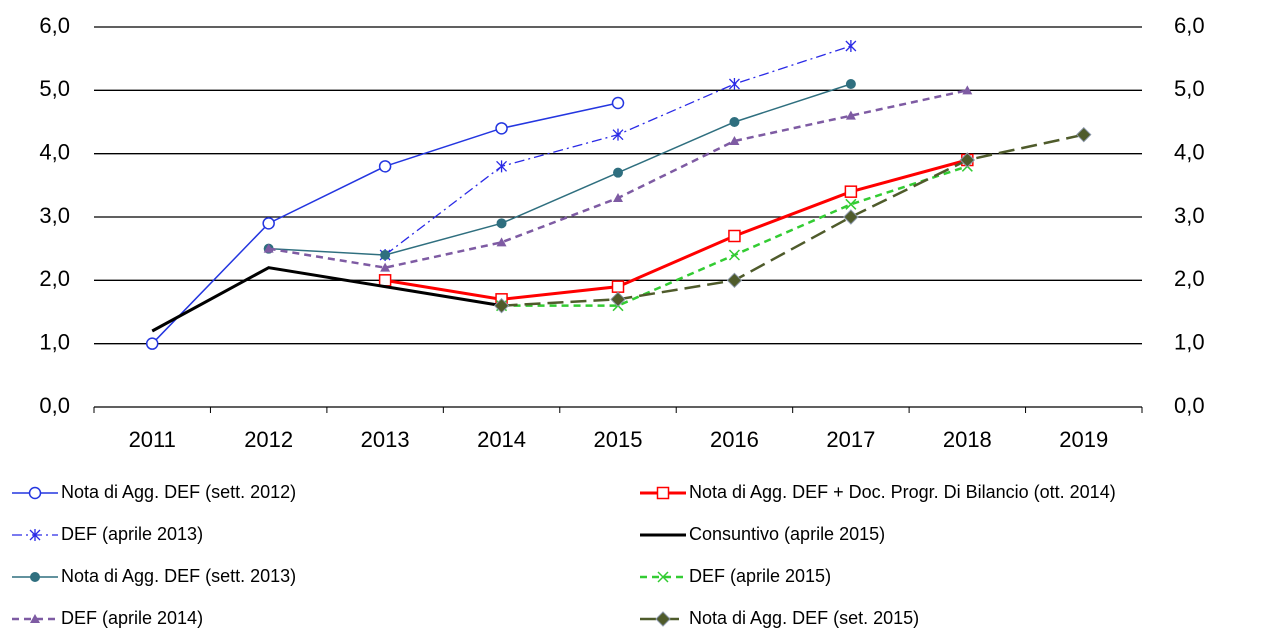 Image resolution: width=1263 pixels, height=630 pixels. I want to click on y2-tick-label: 2,0, so click(1189, 278).